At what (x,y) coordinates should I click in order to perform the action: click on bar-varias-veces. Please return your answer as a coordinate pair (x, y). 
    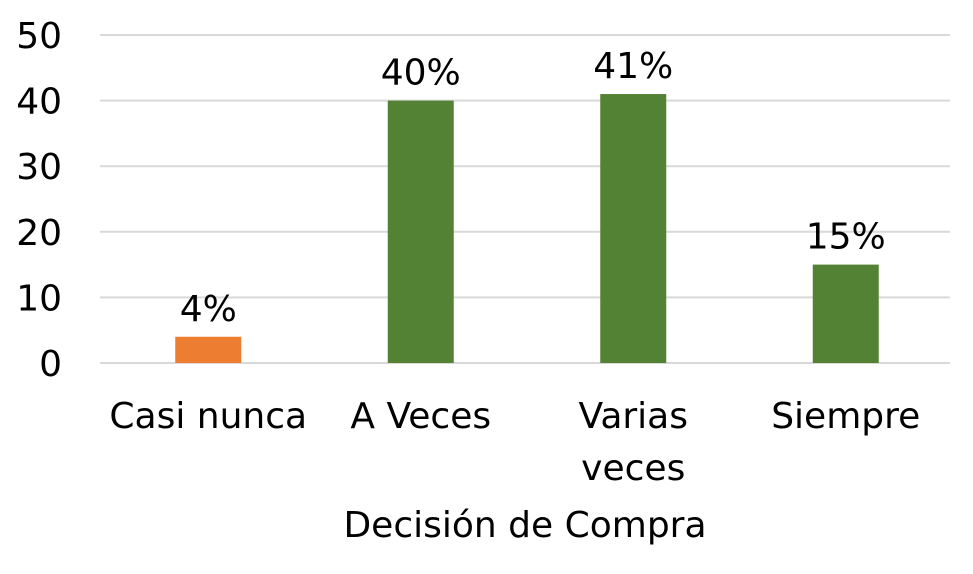
    Looking at the image, I should click on (633, 228).